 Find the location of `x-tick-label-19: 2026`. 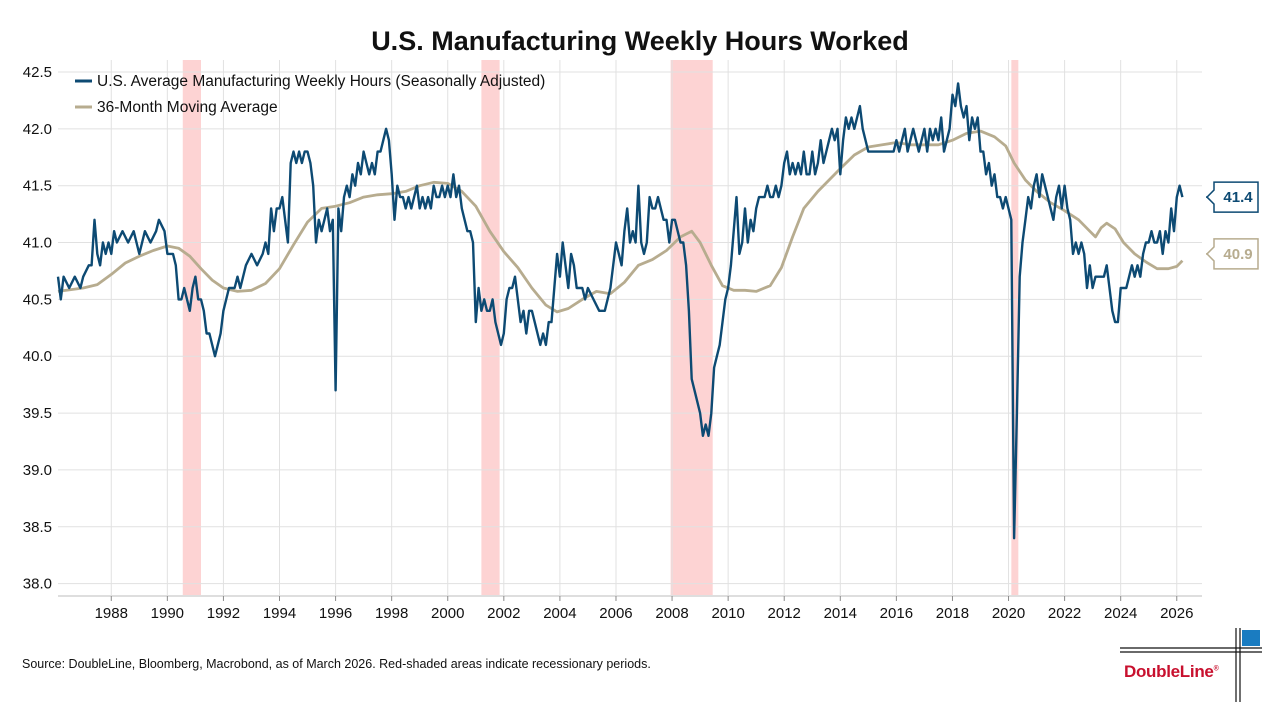

x-tick-label-19: 2026 is located at coordinates (1176, 613).